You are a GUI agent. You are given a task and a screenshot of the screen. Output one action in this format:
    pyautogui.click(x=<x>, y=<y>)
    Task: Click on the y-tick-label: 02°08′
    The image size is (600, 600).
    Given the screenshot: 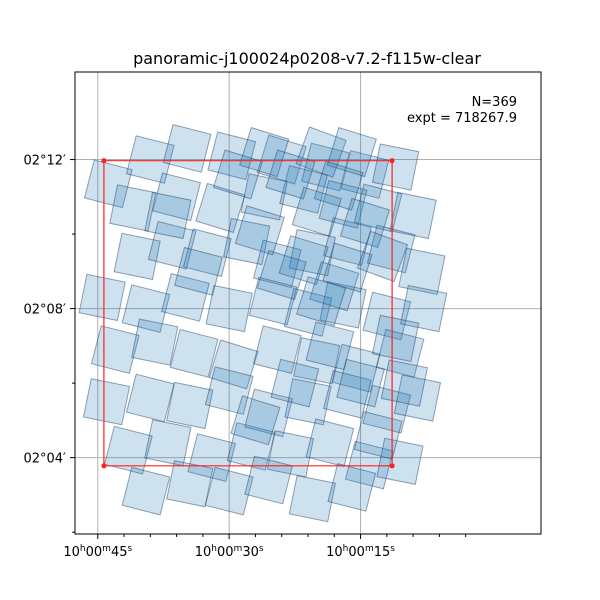 What is the action you would take?
    pyautogui.click(x=44, y=310)
    